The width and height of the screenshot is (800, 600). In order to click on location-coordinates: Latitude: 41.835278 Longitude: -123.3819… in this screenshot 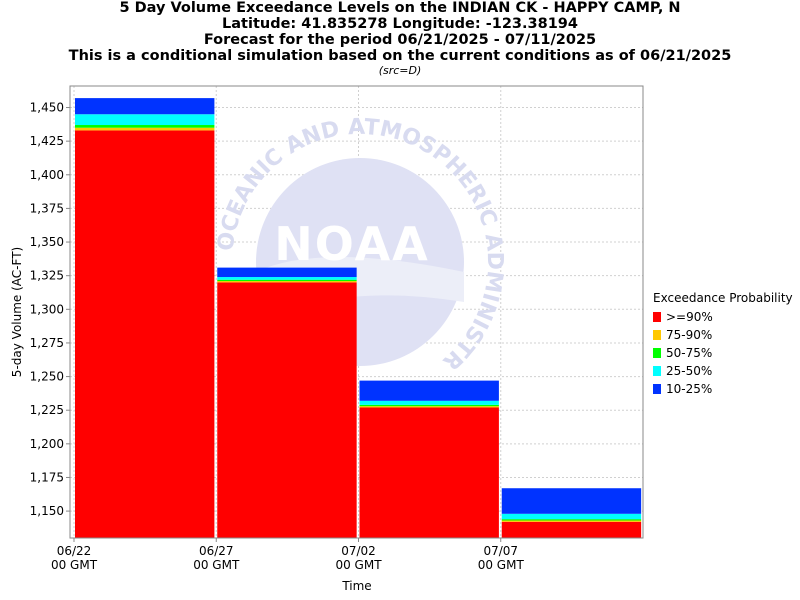, I will do `click(400, 24)`.